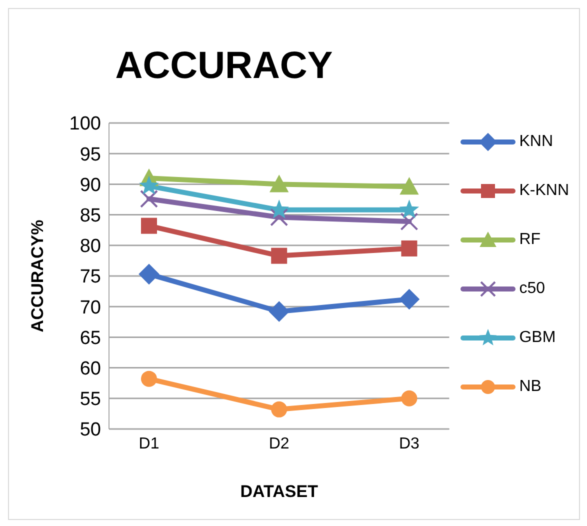  What do you see at coordinates (85, 124) in the screenshot?
I see `y-tick-label: 100` at bounding box center [85, 124].